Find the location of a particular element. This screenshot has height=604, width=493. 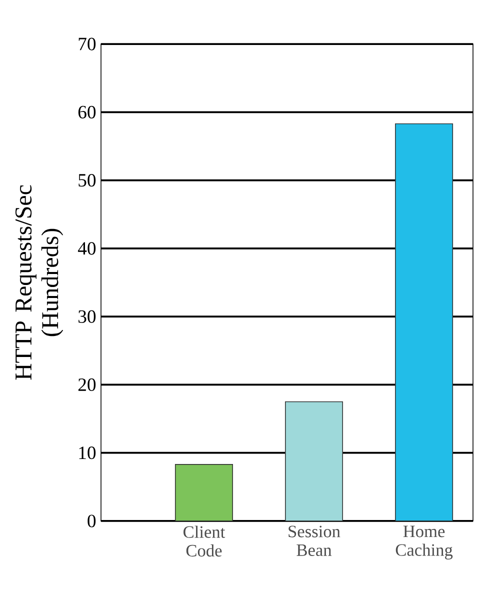

x-tick-label: Home Caching is located at coordinates (424, 543).